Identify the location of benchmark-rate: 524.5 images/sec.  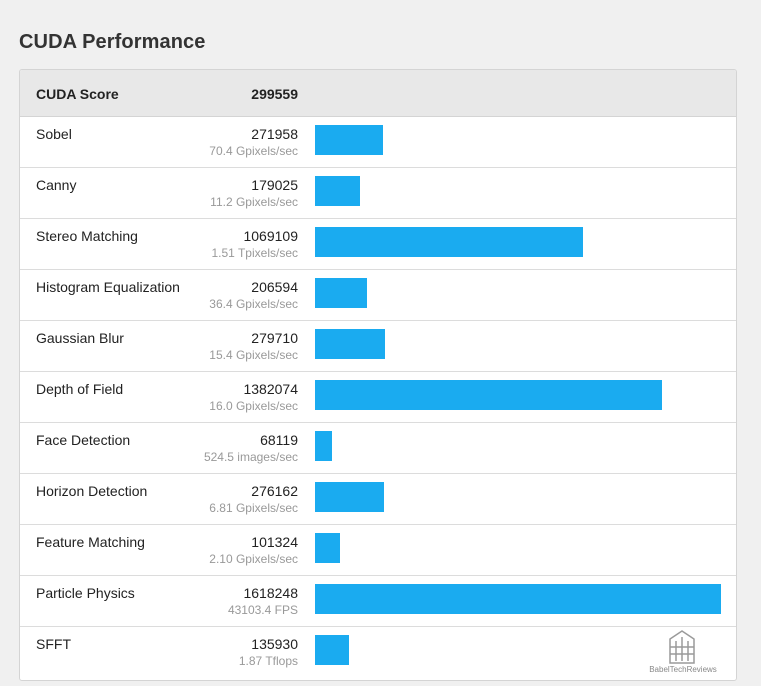
(250, 457).